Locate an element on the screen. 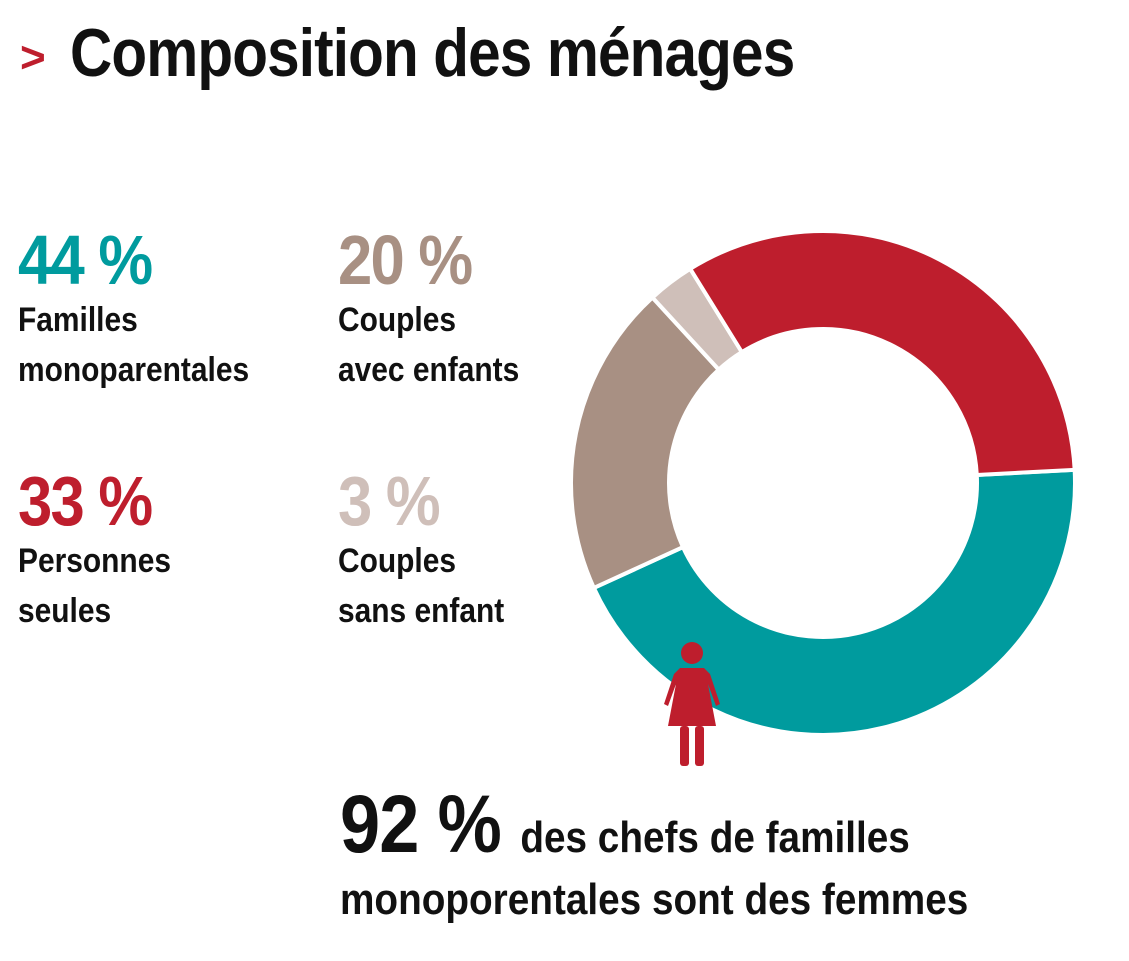 The image size is (1129, 961). stat-label-line1: Personnes is located at coordinates (94, 561).